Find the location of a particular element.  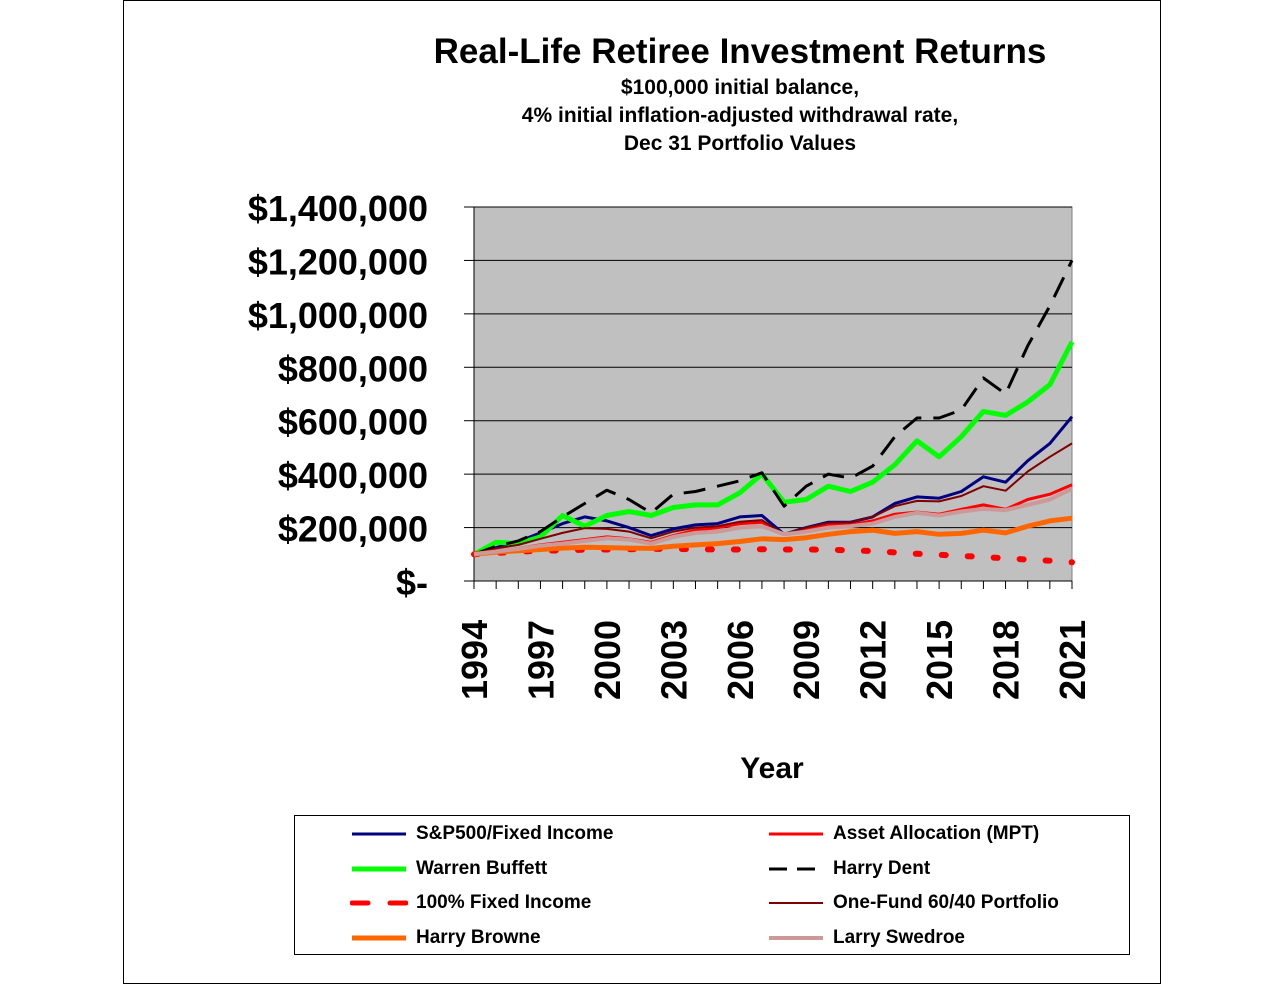

legend-item: Harry Browne is located at coordinates (445, 938).